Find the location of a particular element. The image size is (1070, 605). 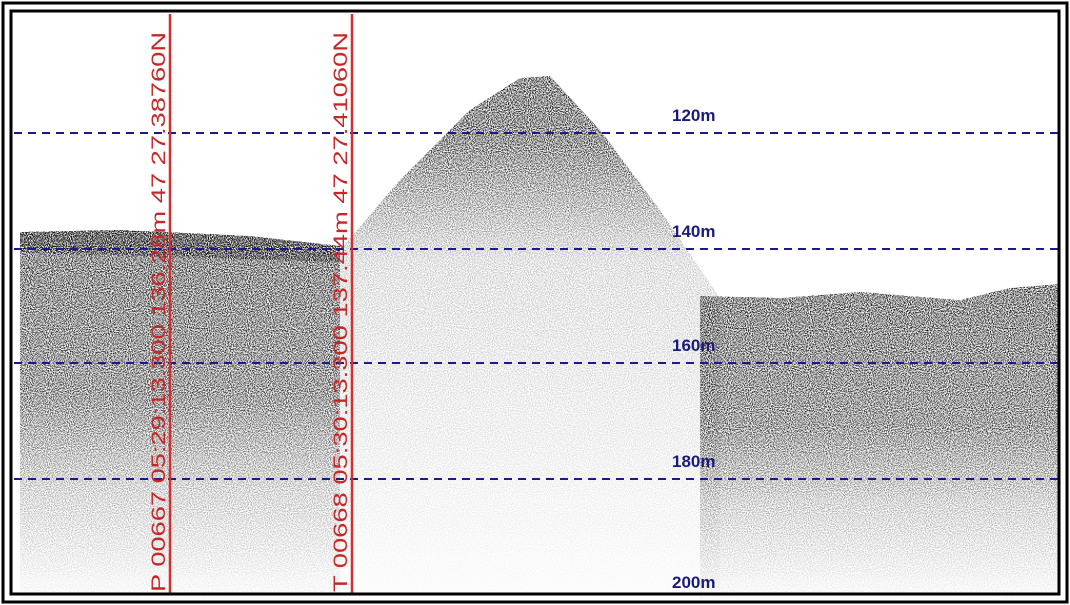

depth-label: 120m is located at coordinates (693, 115).